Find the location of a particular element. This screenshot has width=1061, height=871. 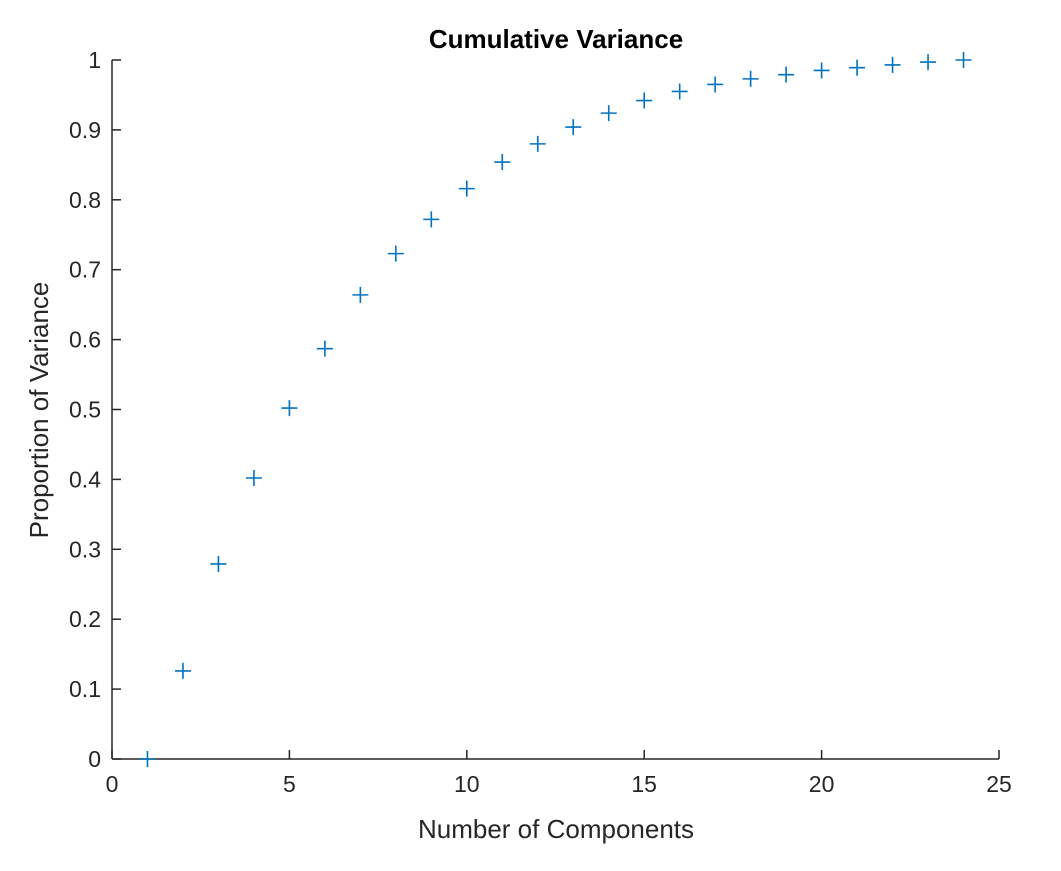

y-tick-label: 0.9 is located at coordinates (85, 130).